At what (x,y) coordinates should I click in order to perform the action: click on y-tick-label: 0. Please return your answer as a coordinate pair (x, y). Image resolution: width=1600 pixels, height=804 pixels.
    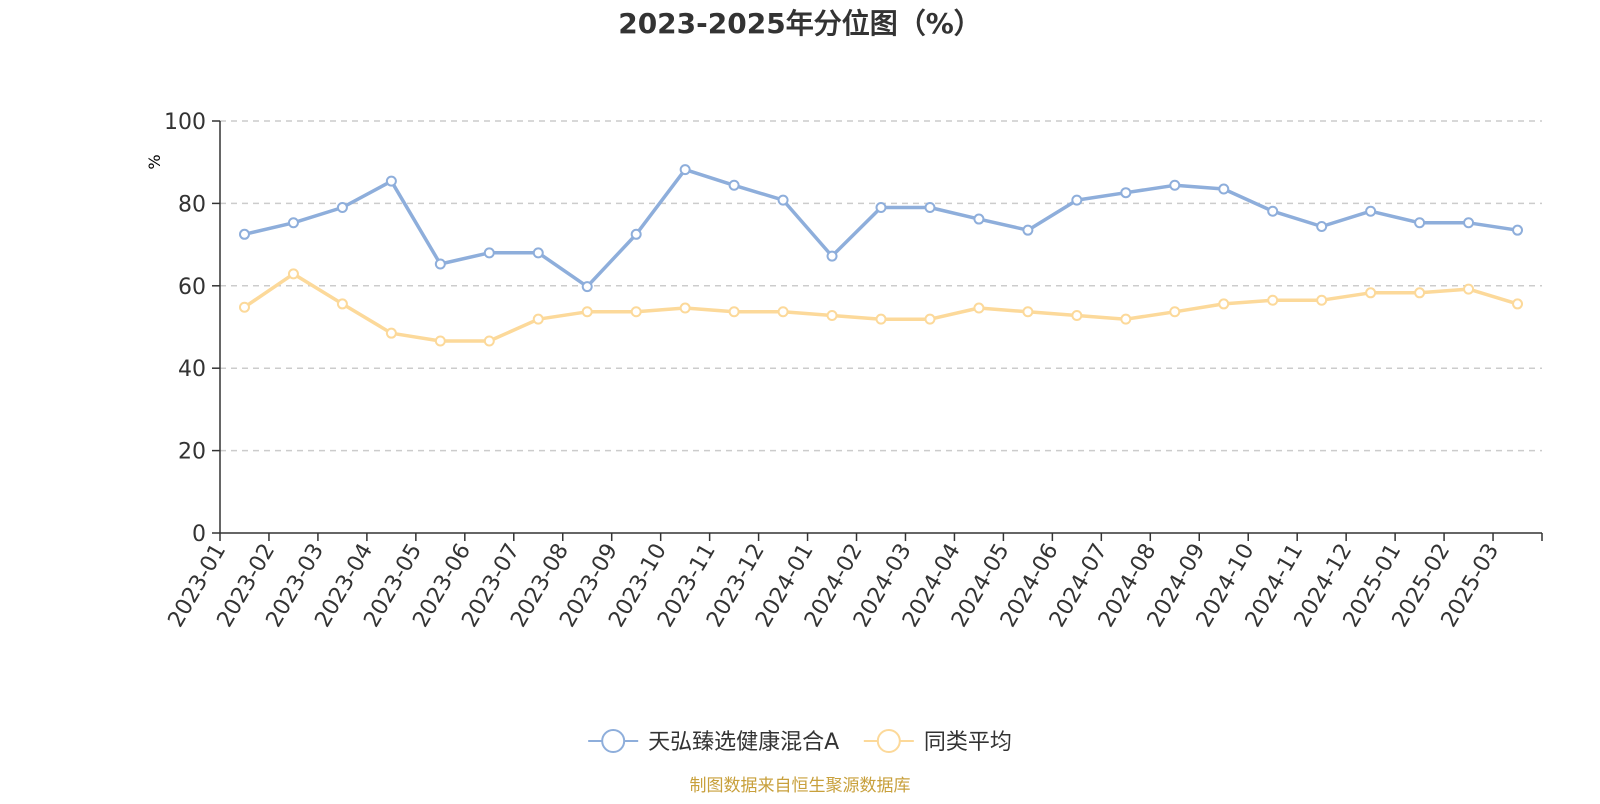
    Looking at the image, I should click on (199, 534).